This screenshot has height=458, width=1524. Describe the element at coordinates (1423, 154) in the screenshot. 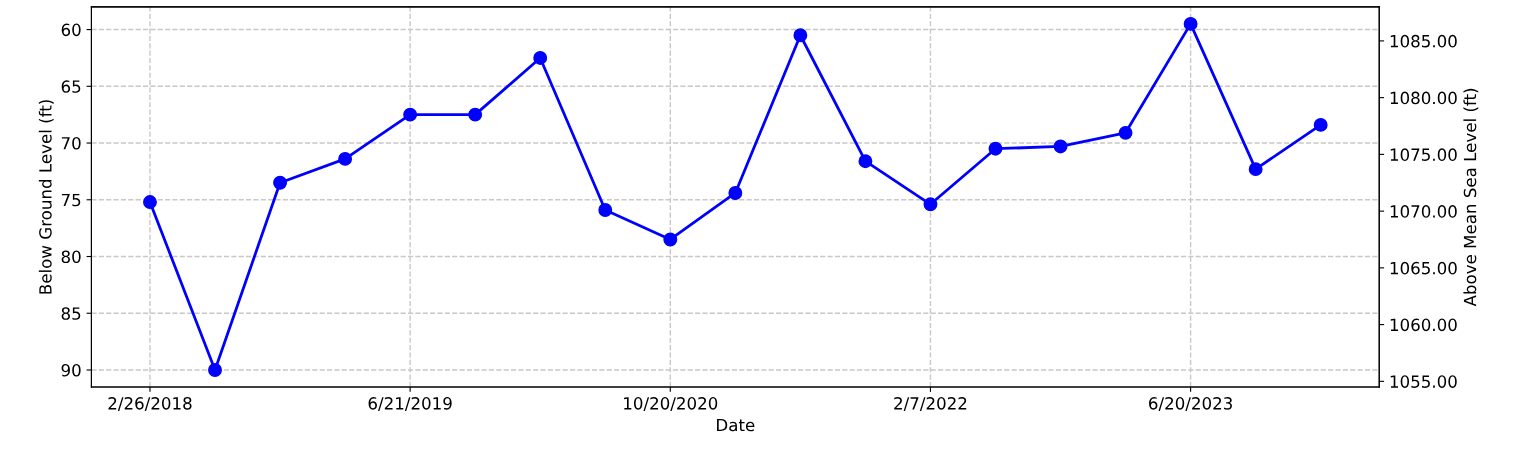

I see `y2-tick-label: 1075.00` at that location.